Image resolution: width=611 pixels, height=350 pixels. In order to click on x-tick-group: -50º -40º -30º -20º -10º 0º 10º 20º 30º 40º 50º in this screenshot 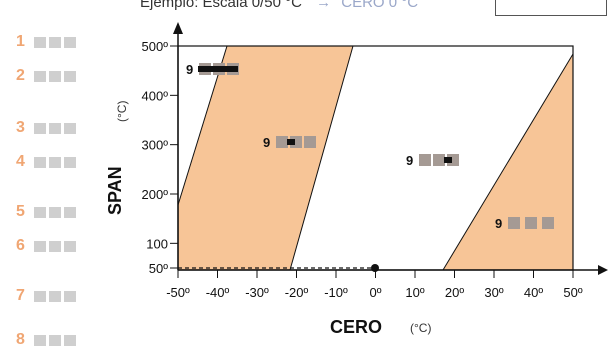, I will do `click(374, 285)`.